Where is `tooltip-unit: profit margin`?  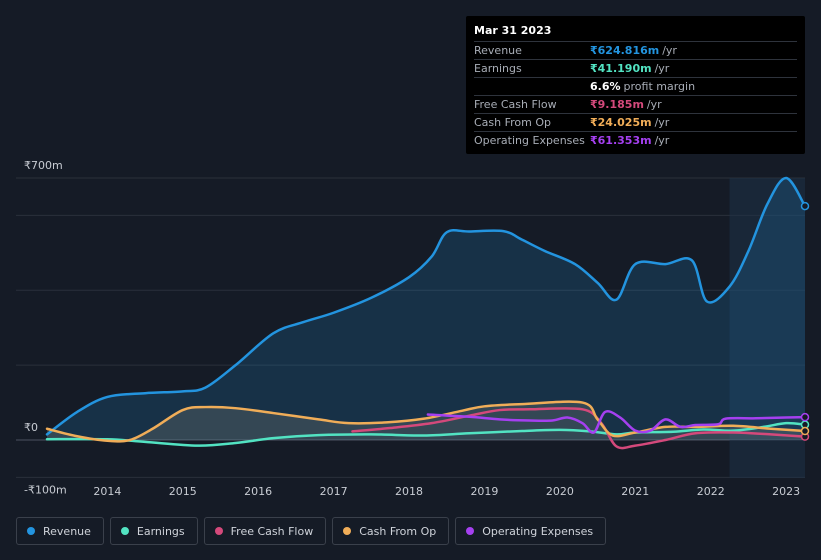 tooltip-unit: profit margin is located at coordinates (659, 86).